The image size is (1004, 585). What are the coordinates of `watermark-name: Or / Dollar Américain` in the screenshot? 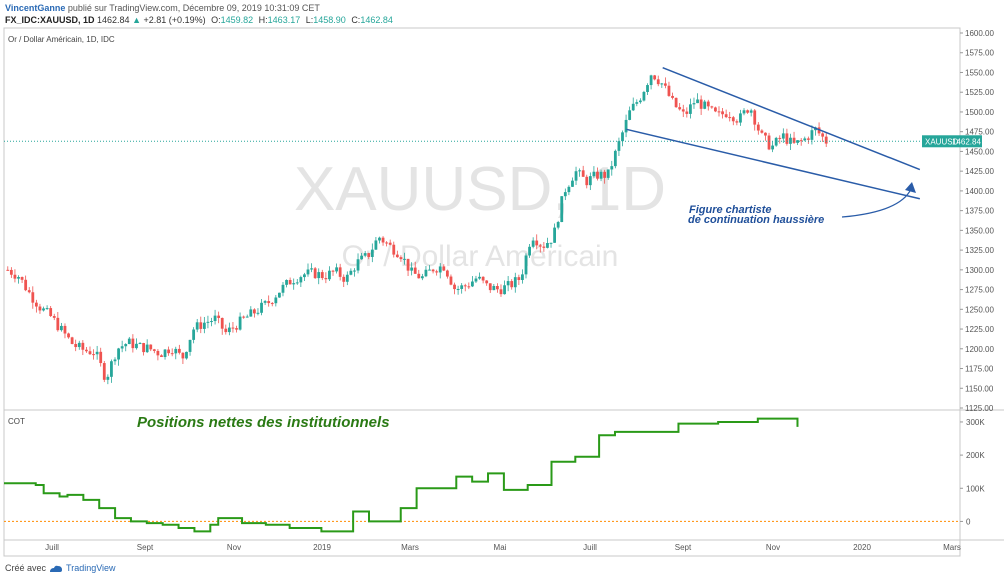 It's located at (480, 256).